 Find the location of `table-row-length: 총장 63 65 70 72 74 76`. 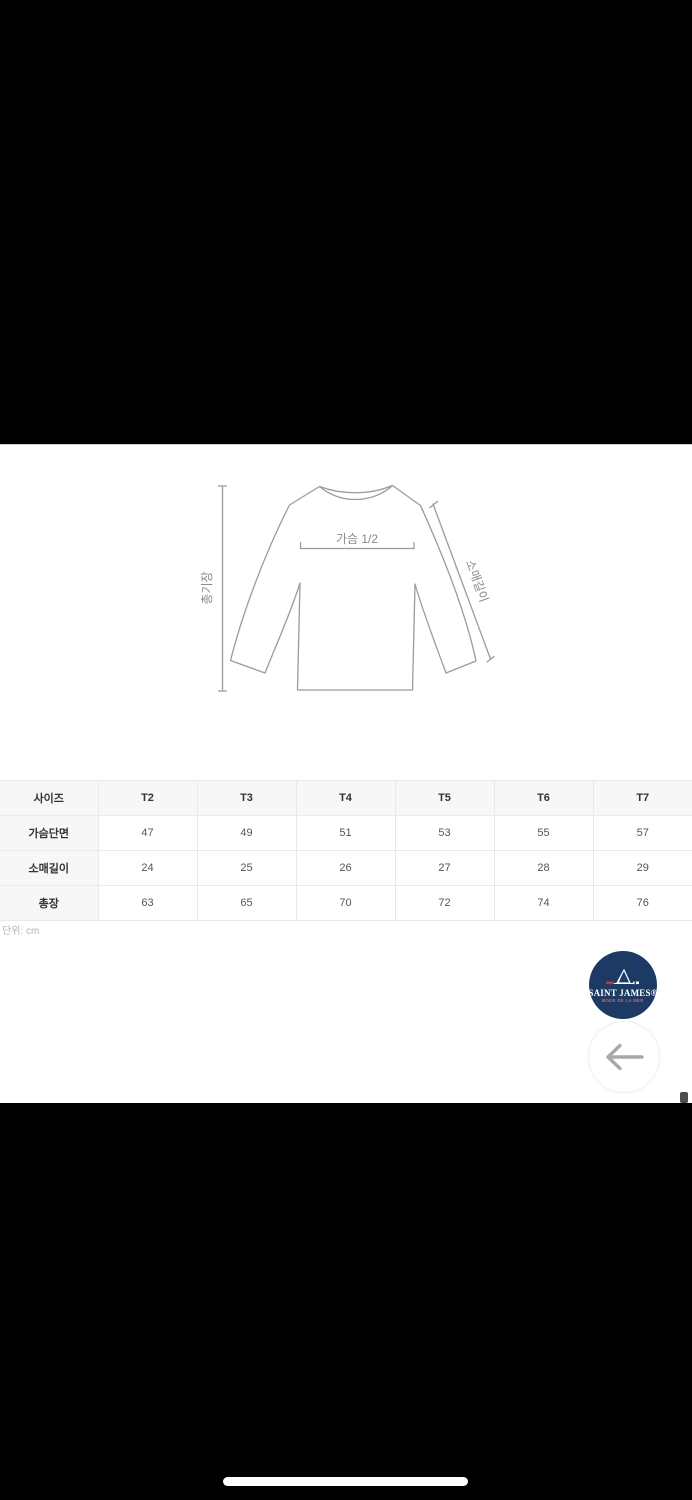

table-row-length: 총장 63 65 70 72 74 76 is located at coordinates (346, 903).